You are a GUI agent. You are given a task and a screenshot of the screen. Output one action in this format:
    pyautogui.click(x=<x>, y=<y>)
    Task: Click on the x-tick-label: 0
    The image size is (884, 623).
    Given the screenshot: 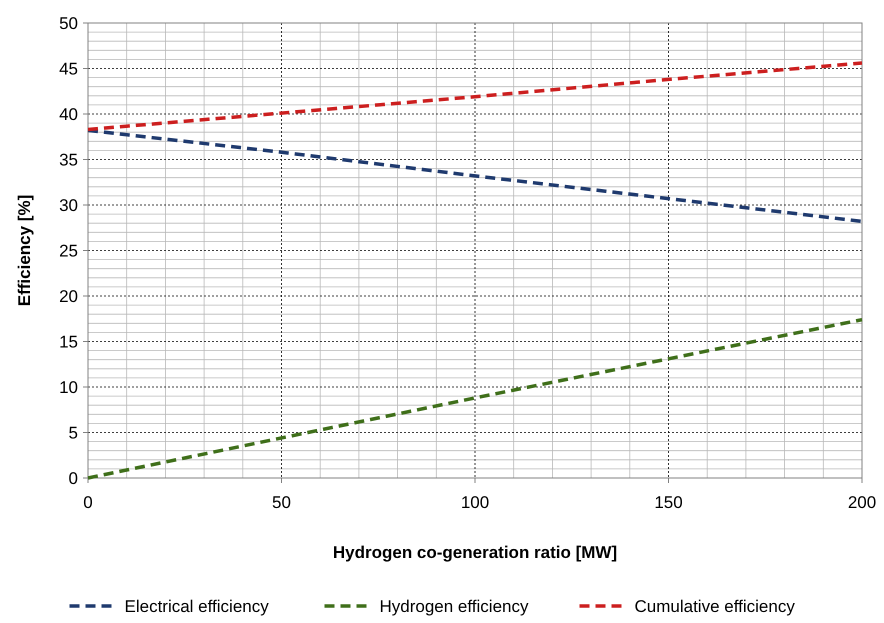 What is the action you would take?
    pyautogui.click(x=88, y=502)
    